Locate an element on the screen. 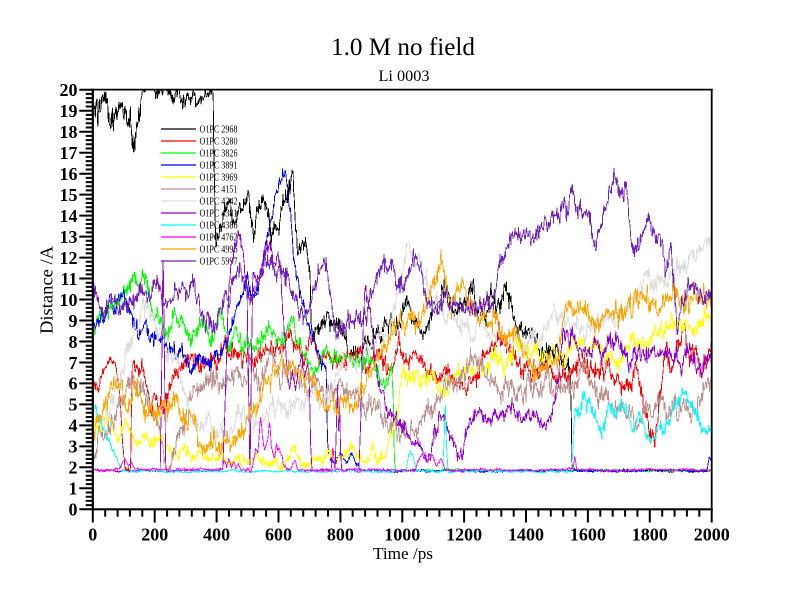 The image size is (800, 600). svg-text: 1 is located at coordinates (73, 489).